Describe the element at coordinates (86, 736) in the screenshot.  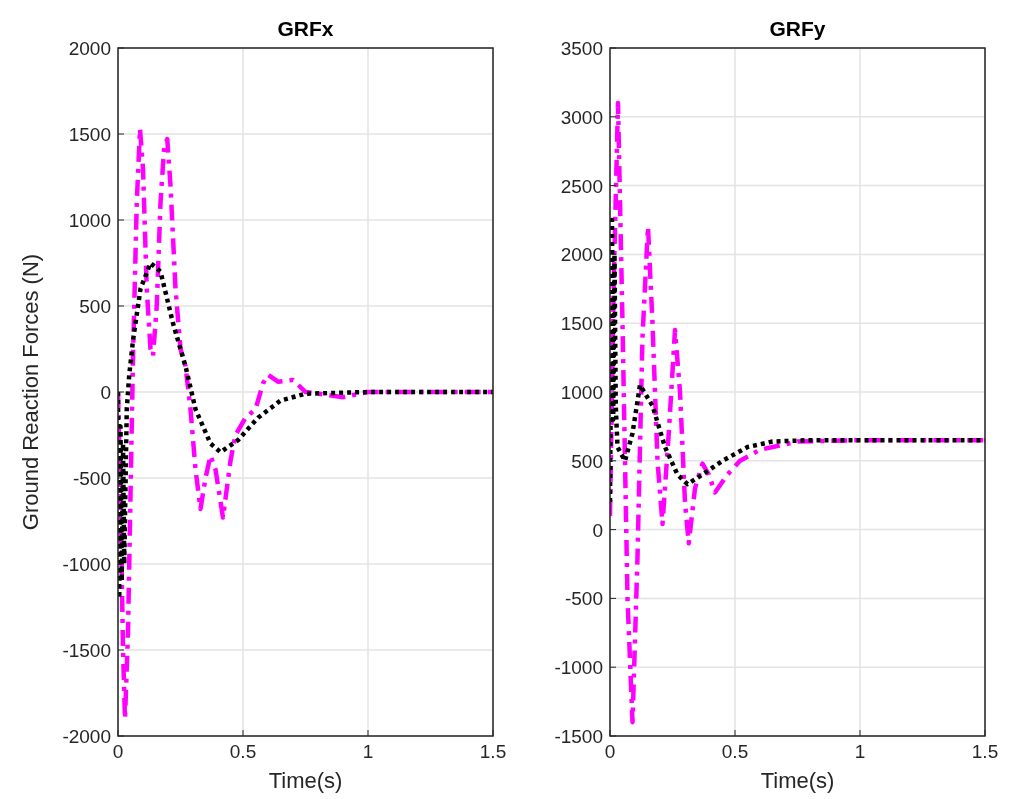
I see `y-tick-label: -2000` at that location.